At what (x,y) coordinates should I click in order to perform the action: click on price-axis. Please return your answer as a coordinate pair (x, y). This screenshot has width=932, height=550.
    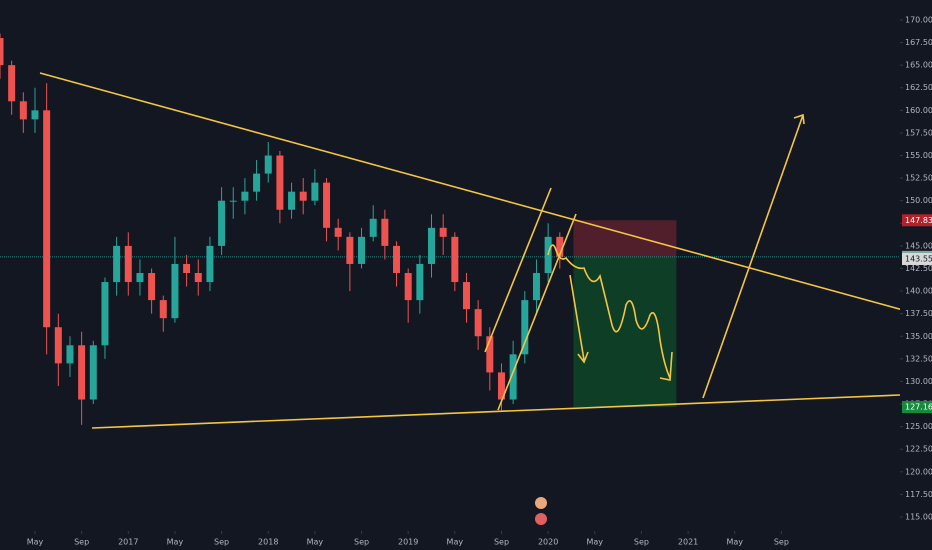
    Looking at the image, I should click on (916, 265).